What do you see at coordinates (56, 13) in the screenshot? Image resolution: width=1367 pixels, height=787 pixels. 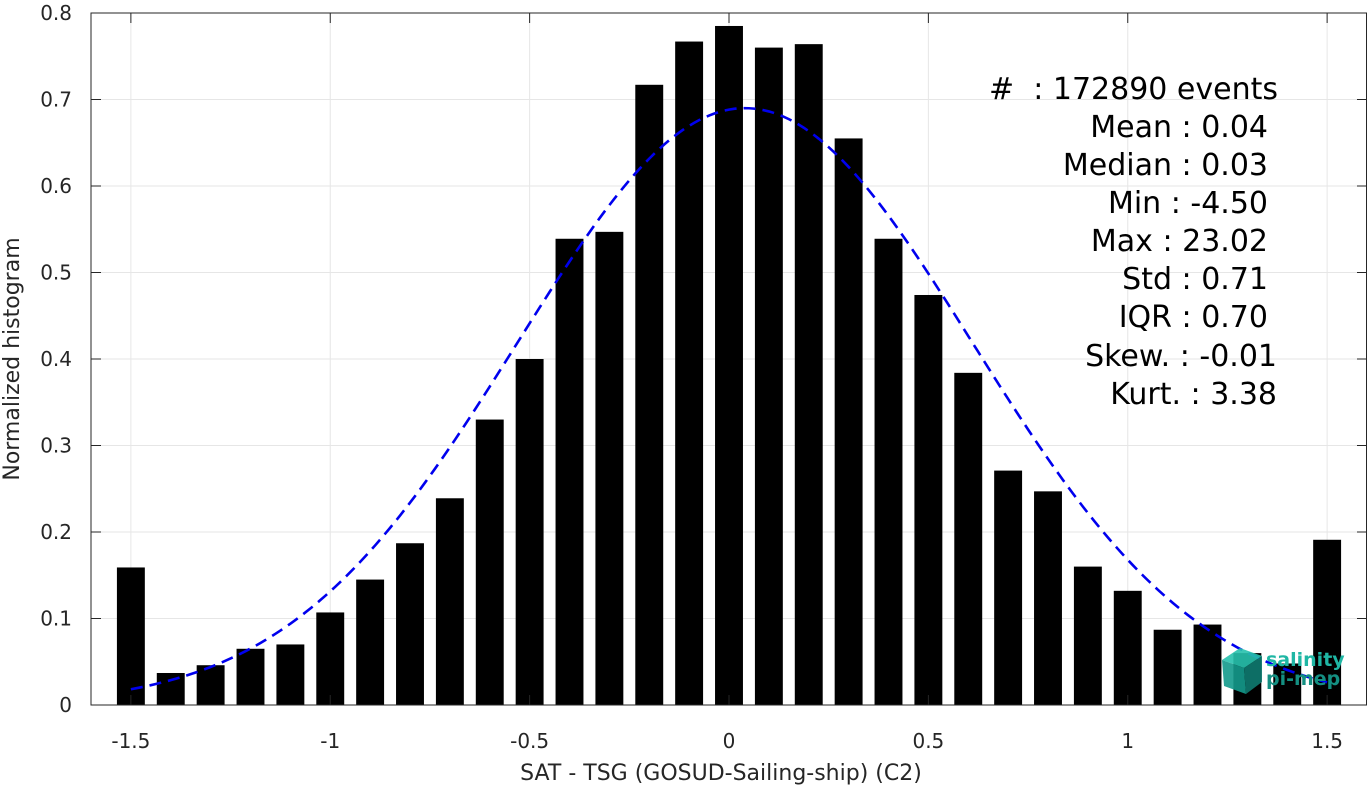 I see `y-tick-label: 0.8` at bounding box center [56, 13].